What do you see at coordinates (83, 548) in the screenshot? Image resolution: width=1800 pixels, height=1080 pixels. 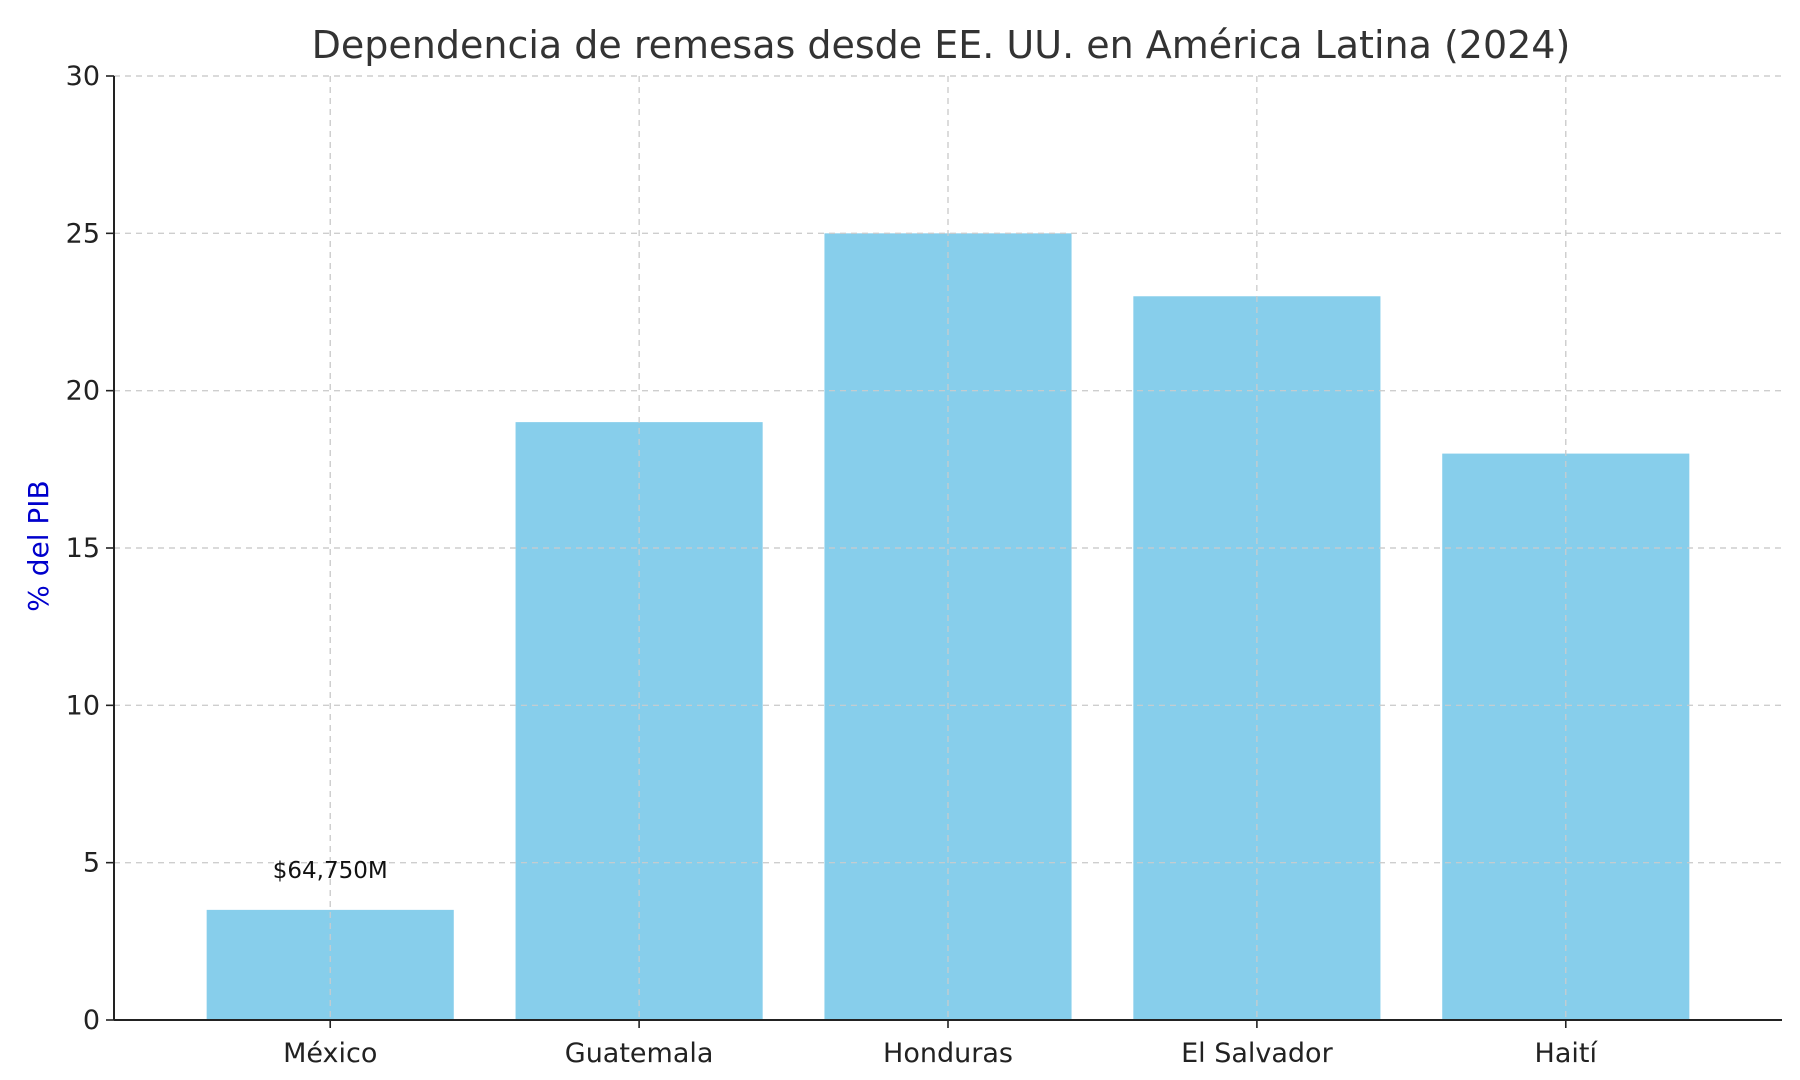 I see `y-tick-label-15: 15` at bounding box center [83, 548].